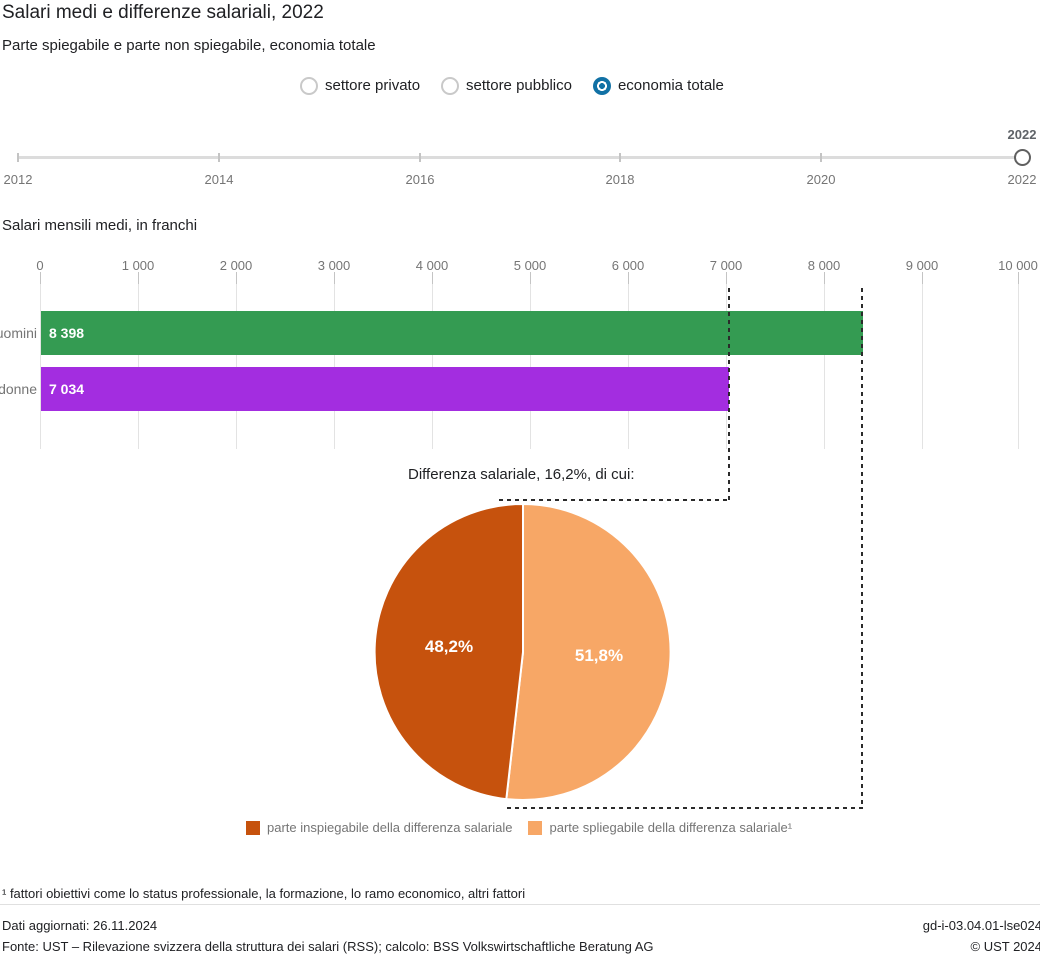 This screenshot has height=961, width=1040. I want to click on legend-swatch-unexplained, so click(253, 827).